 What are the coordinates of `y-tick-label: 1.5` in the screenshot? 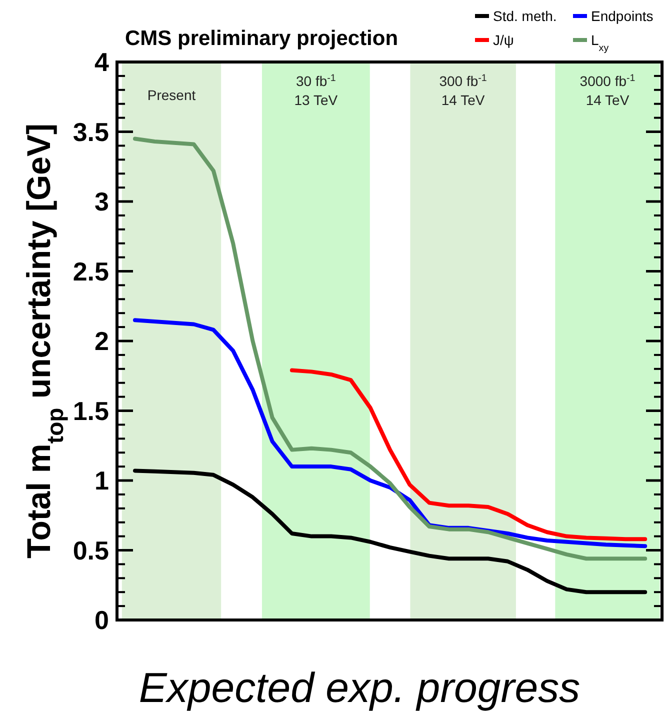 It's located at (90, 411).